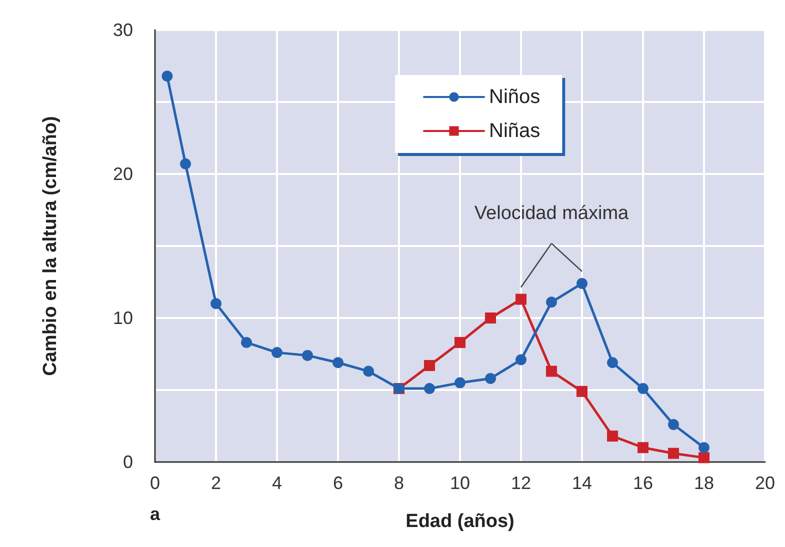 The width and height of the screenshot is (785, 547). What do you see at coordinates (514, 131) in the screenshot?
I see `legend-label: Niñas` at bounding box center [514, 131].